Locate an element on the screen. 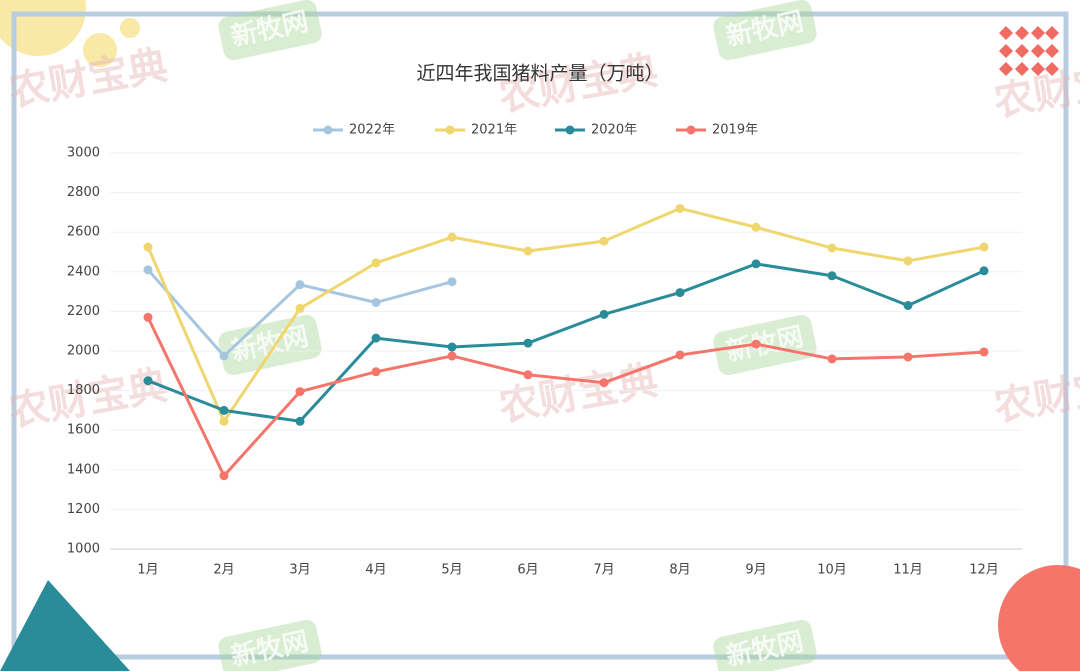 The image size is (1080, 671). watermark: 农财宝典 is located at coordinates (579, 394).